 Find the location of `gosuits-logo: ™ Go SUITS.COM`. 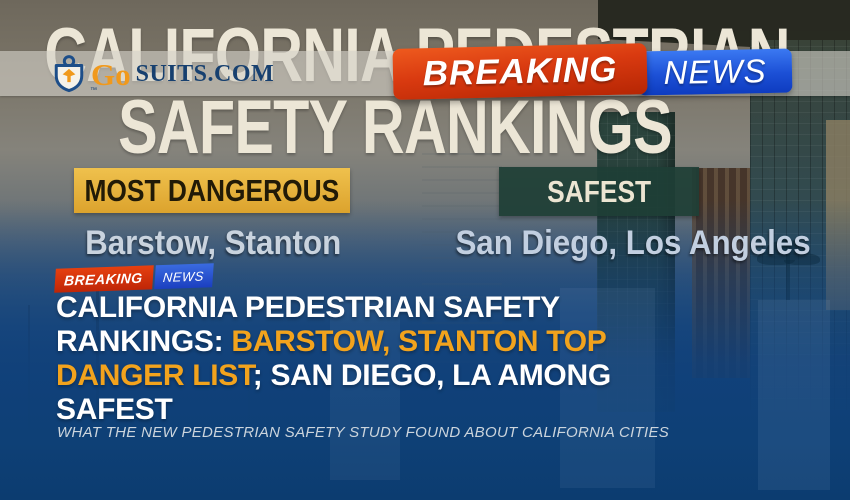

gosuits-logo: ™ Go SUITS.COM is located at coordinates (163, 74).